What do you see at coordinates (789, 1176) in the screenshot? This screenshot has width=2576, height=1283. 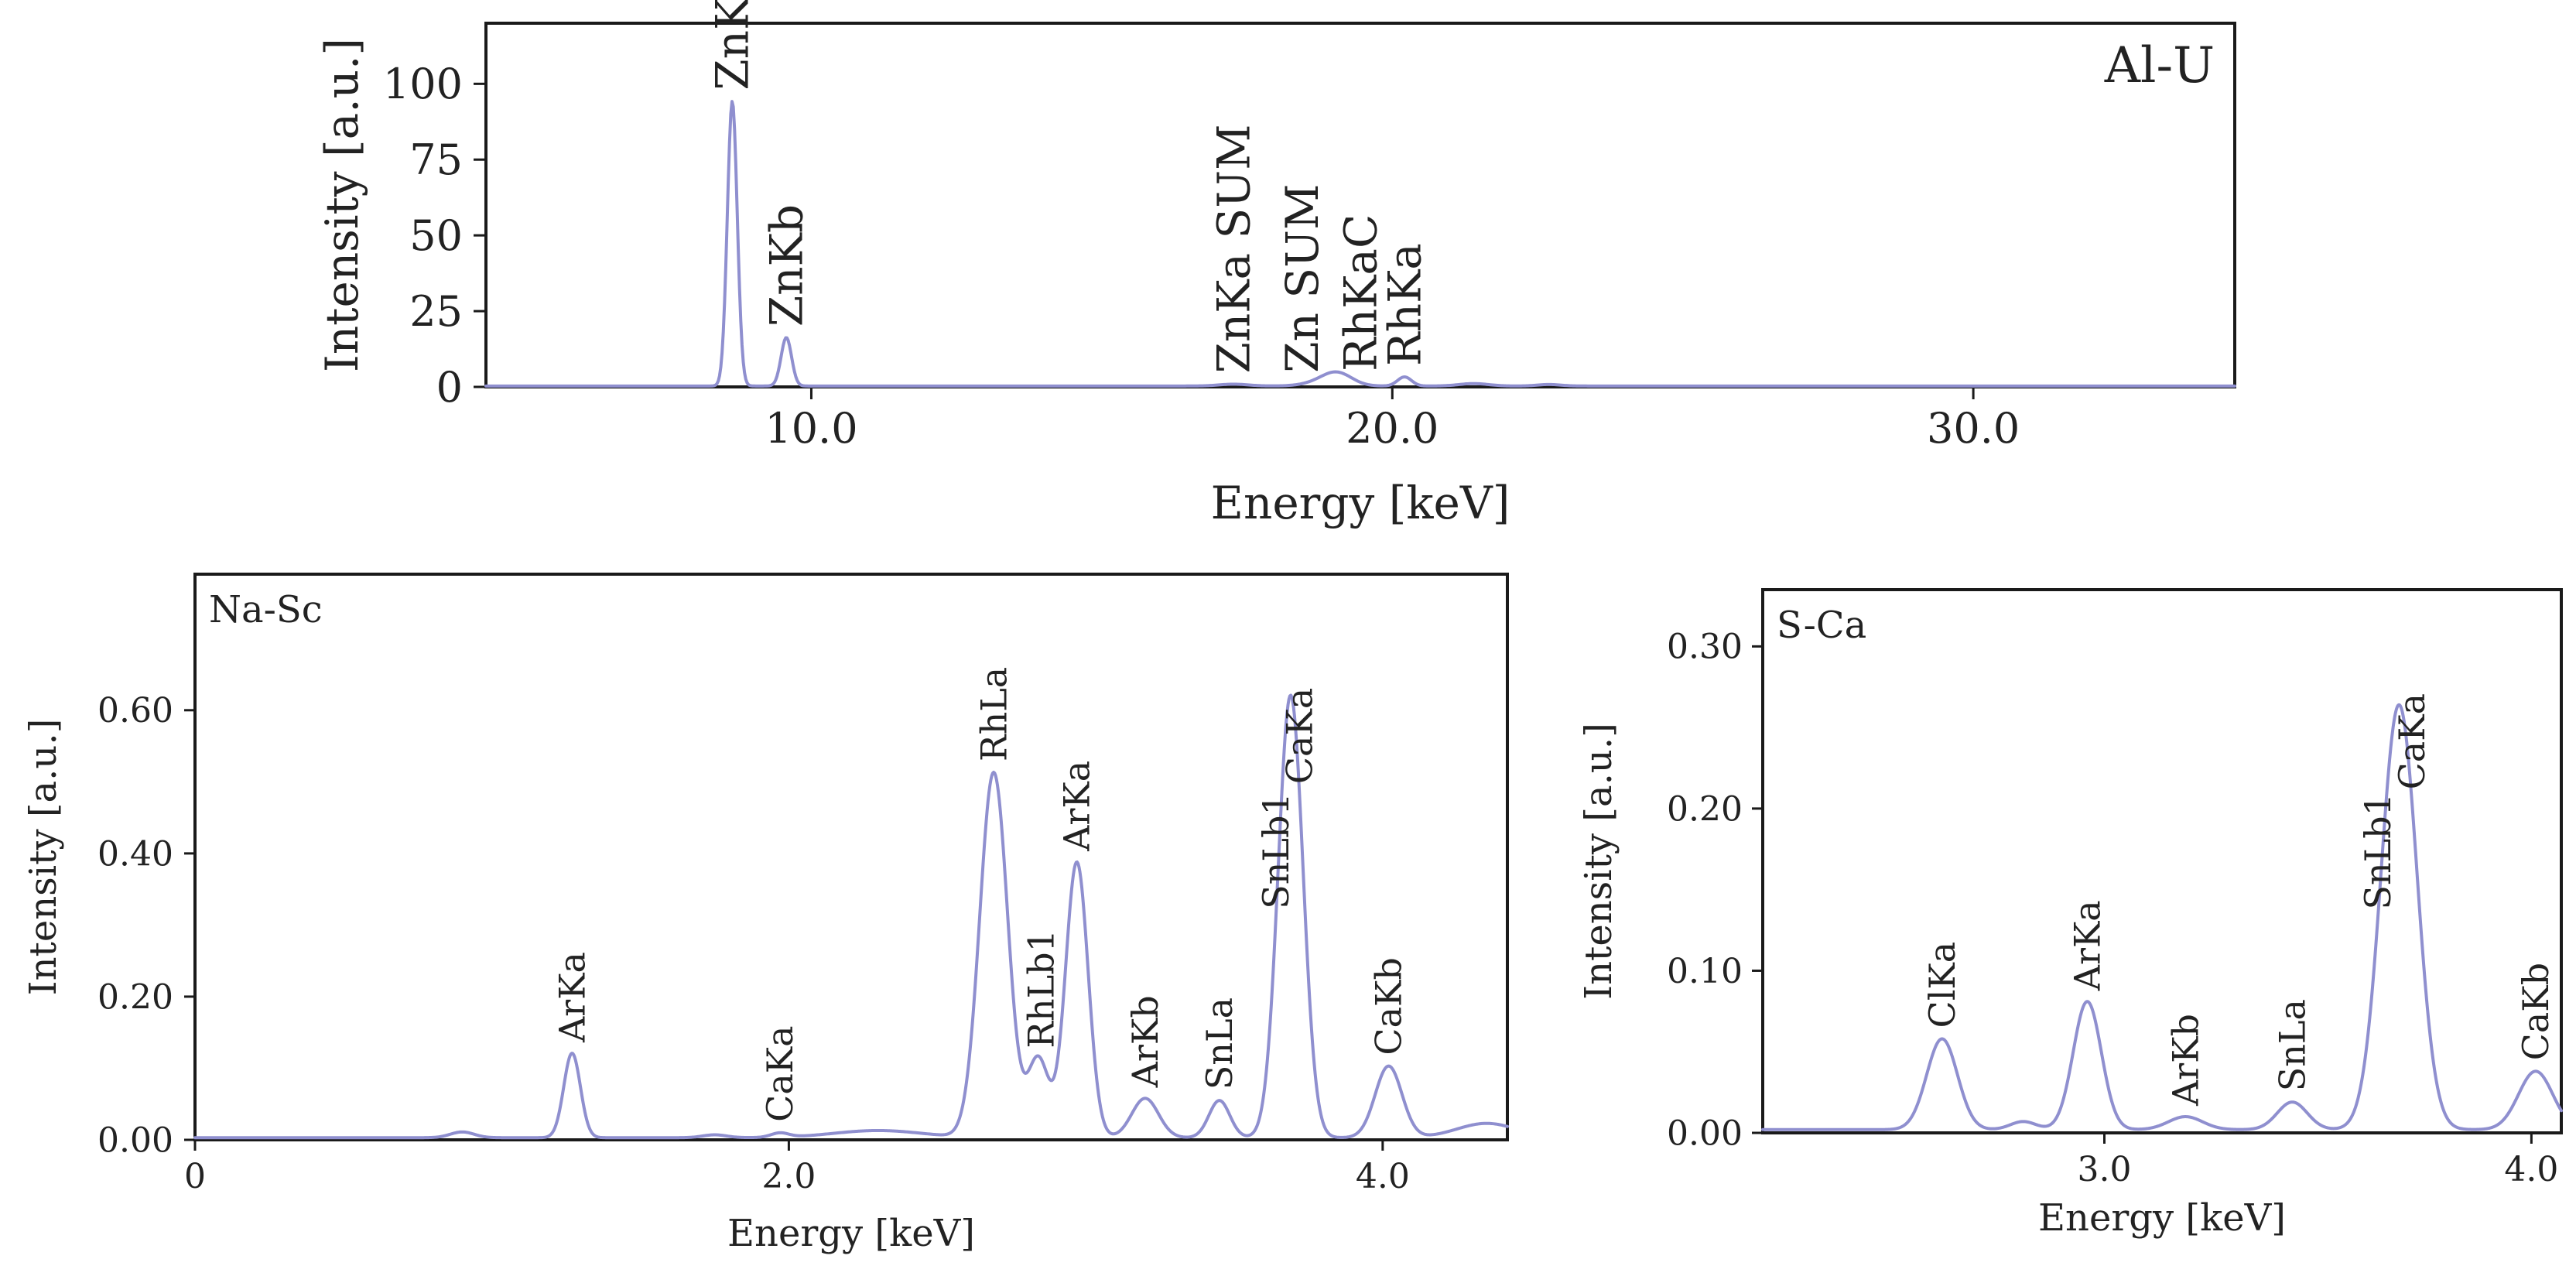 I see `x-tick-label: 2.0` at bounding box center [789, 1176].